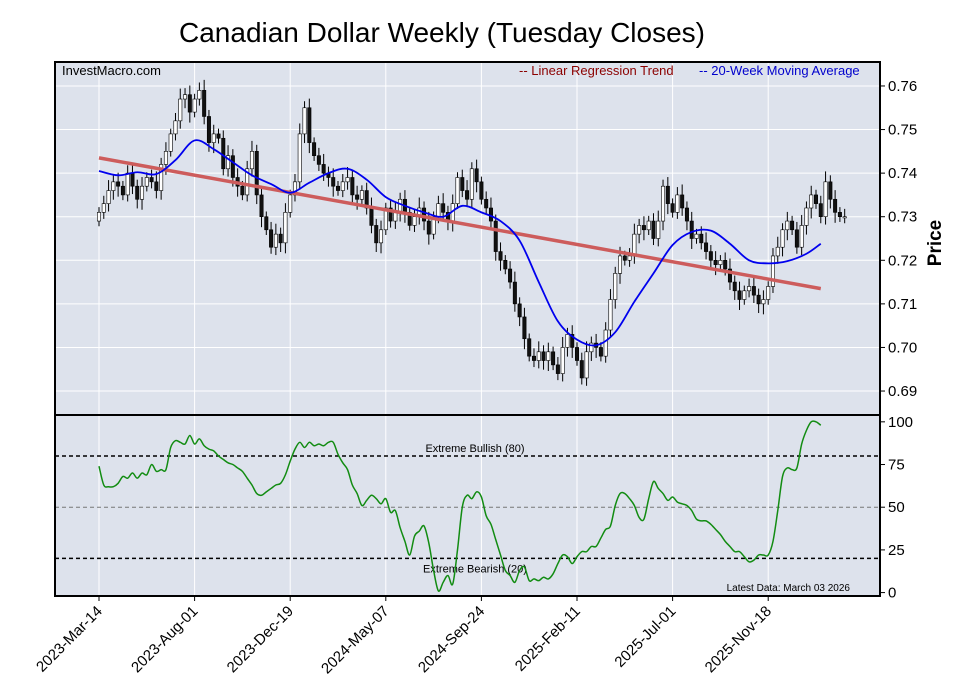 Image resolution: width=957 pixels, height=694 pixels. I want to click on price-tick-label: 0.69, so click(902, 391).